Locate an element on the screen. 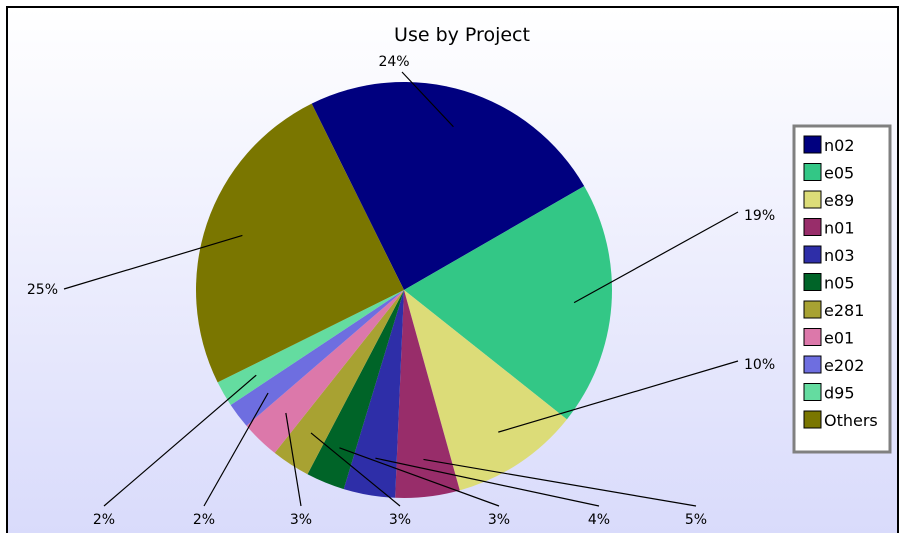 This screenshot has height=533, width=905. leader-line-n03 is located at coordinates (487, 482).